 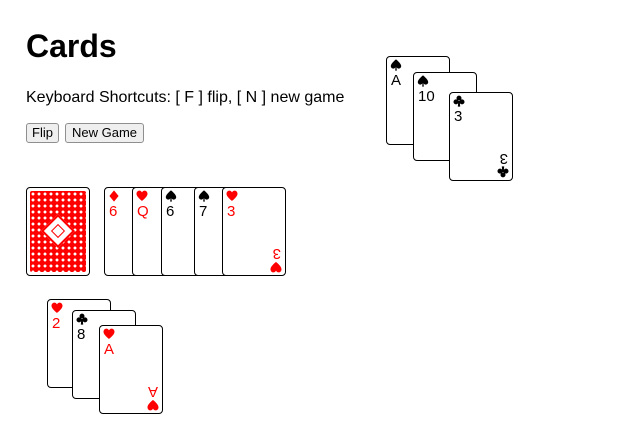 I want to click on card-rank: 2, so click(x=56, y=323).